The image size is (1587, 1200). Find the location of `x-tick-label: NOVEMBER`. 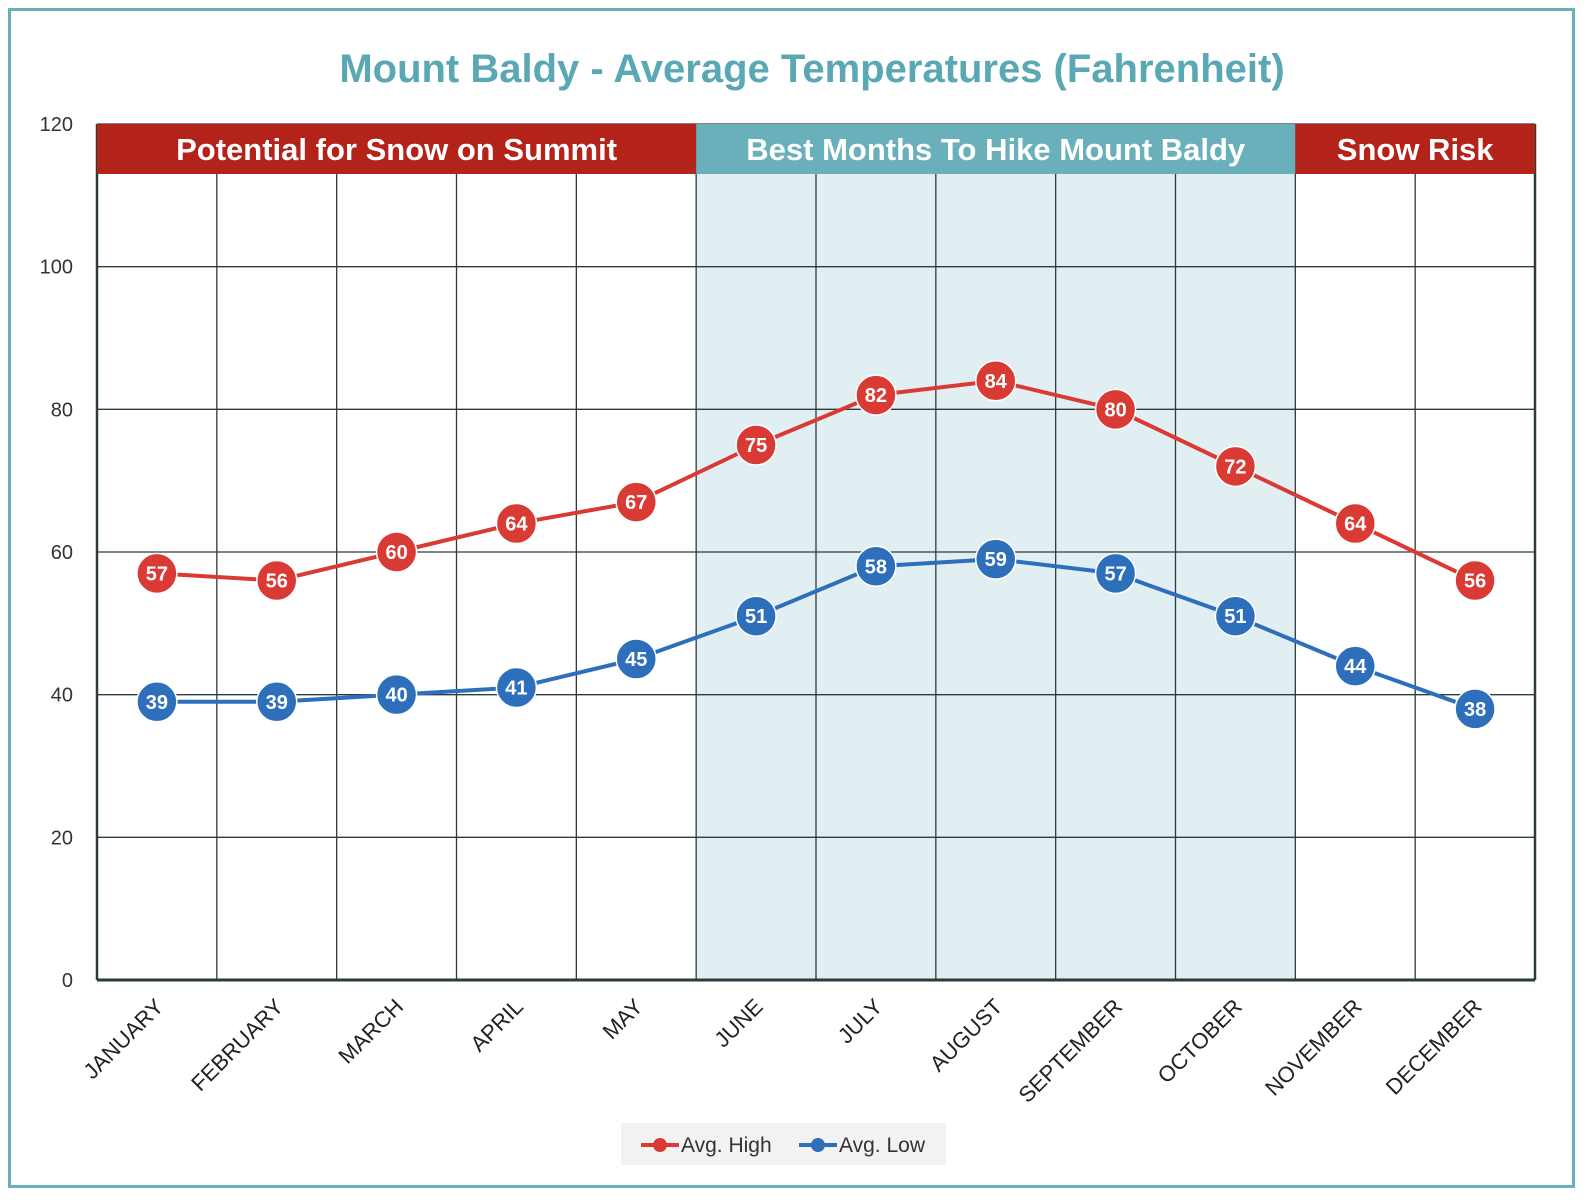

x-tick-label: NOVEMBER is located at coordinates (1313, 1047).